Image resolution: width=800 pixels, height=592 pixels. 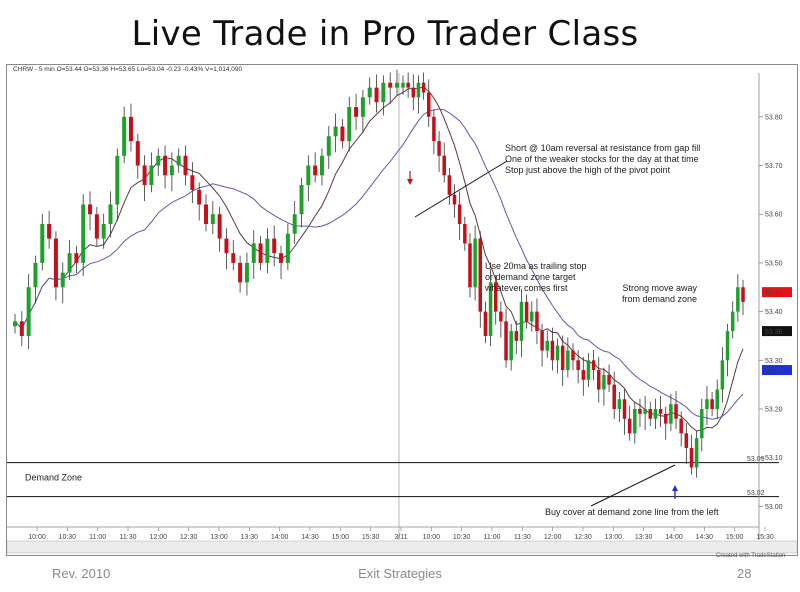 I want to click on y-tick-label: 53.80, so click(x=774, y=117).